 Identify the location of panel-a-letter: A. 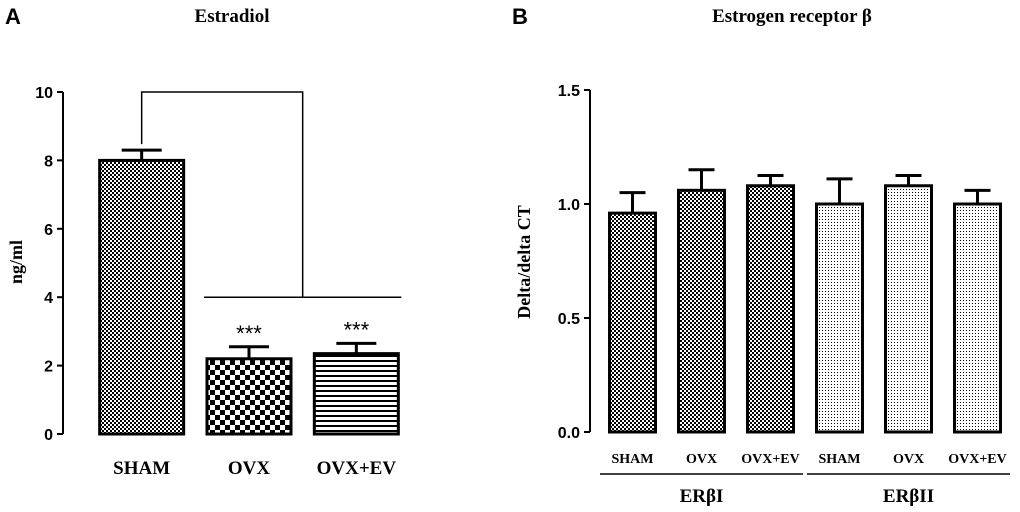
(13, 16).